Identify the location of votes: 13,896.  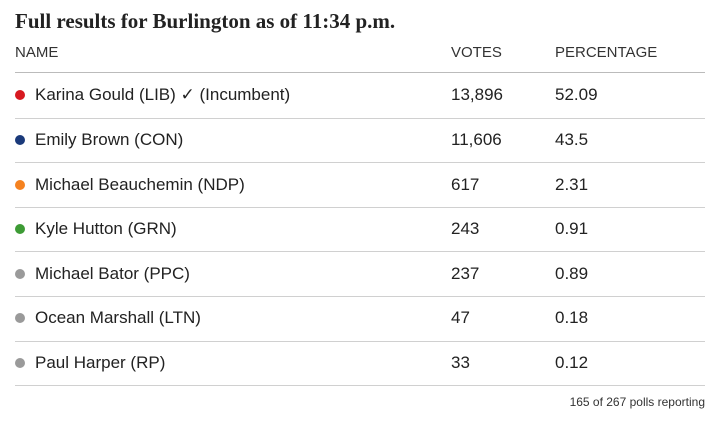
(477, 95).